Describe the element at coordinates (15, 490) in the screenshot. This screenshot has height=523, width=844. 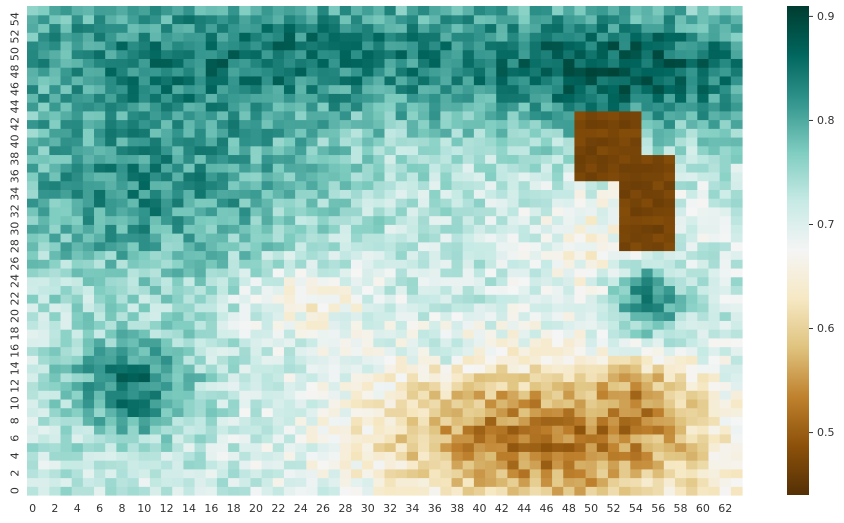
I see `y-tick-label: 0` at that location.